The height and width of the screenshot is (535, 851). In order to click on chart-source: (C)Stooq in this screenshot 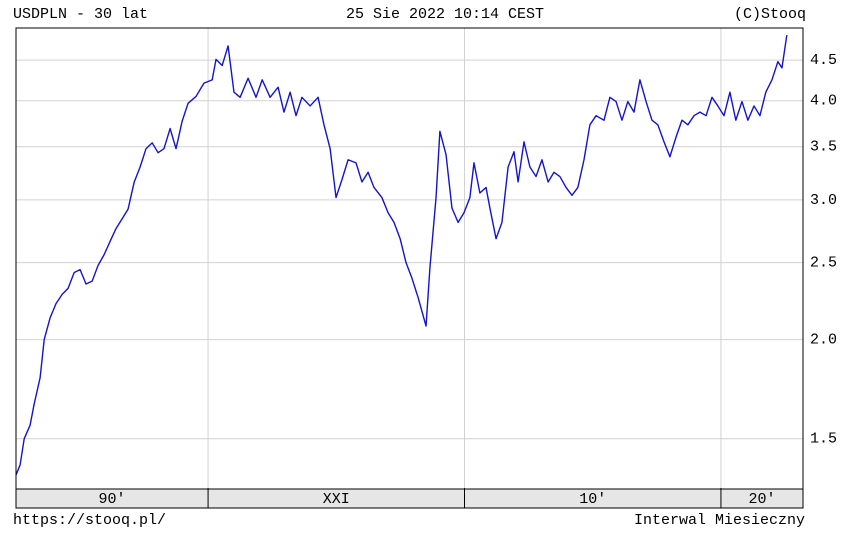, I will do `click(770, 14)`.